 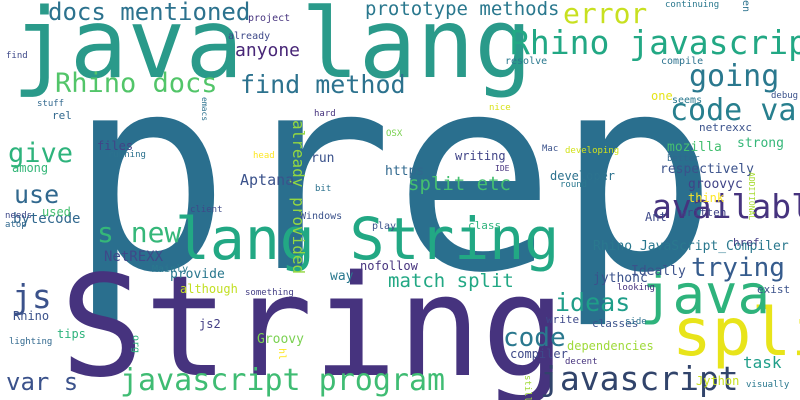 What do you see at coordinates (283, 380) in the screenshot?
I see `word-javascript-program: javascript program` at bounding box center [283, 380].